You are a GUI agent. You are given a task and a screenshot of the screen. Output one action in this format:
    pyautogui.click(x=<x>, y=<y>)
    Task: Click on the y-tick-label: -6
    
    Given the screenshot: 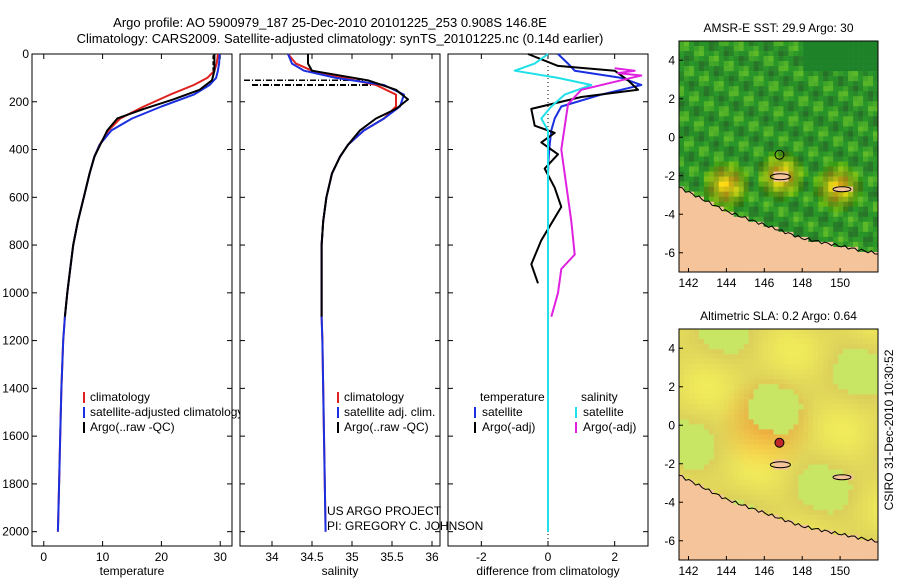 What is the action you would take?
    pyautogui.click(x=669, y=541)
    